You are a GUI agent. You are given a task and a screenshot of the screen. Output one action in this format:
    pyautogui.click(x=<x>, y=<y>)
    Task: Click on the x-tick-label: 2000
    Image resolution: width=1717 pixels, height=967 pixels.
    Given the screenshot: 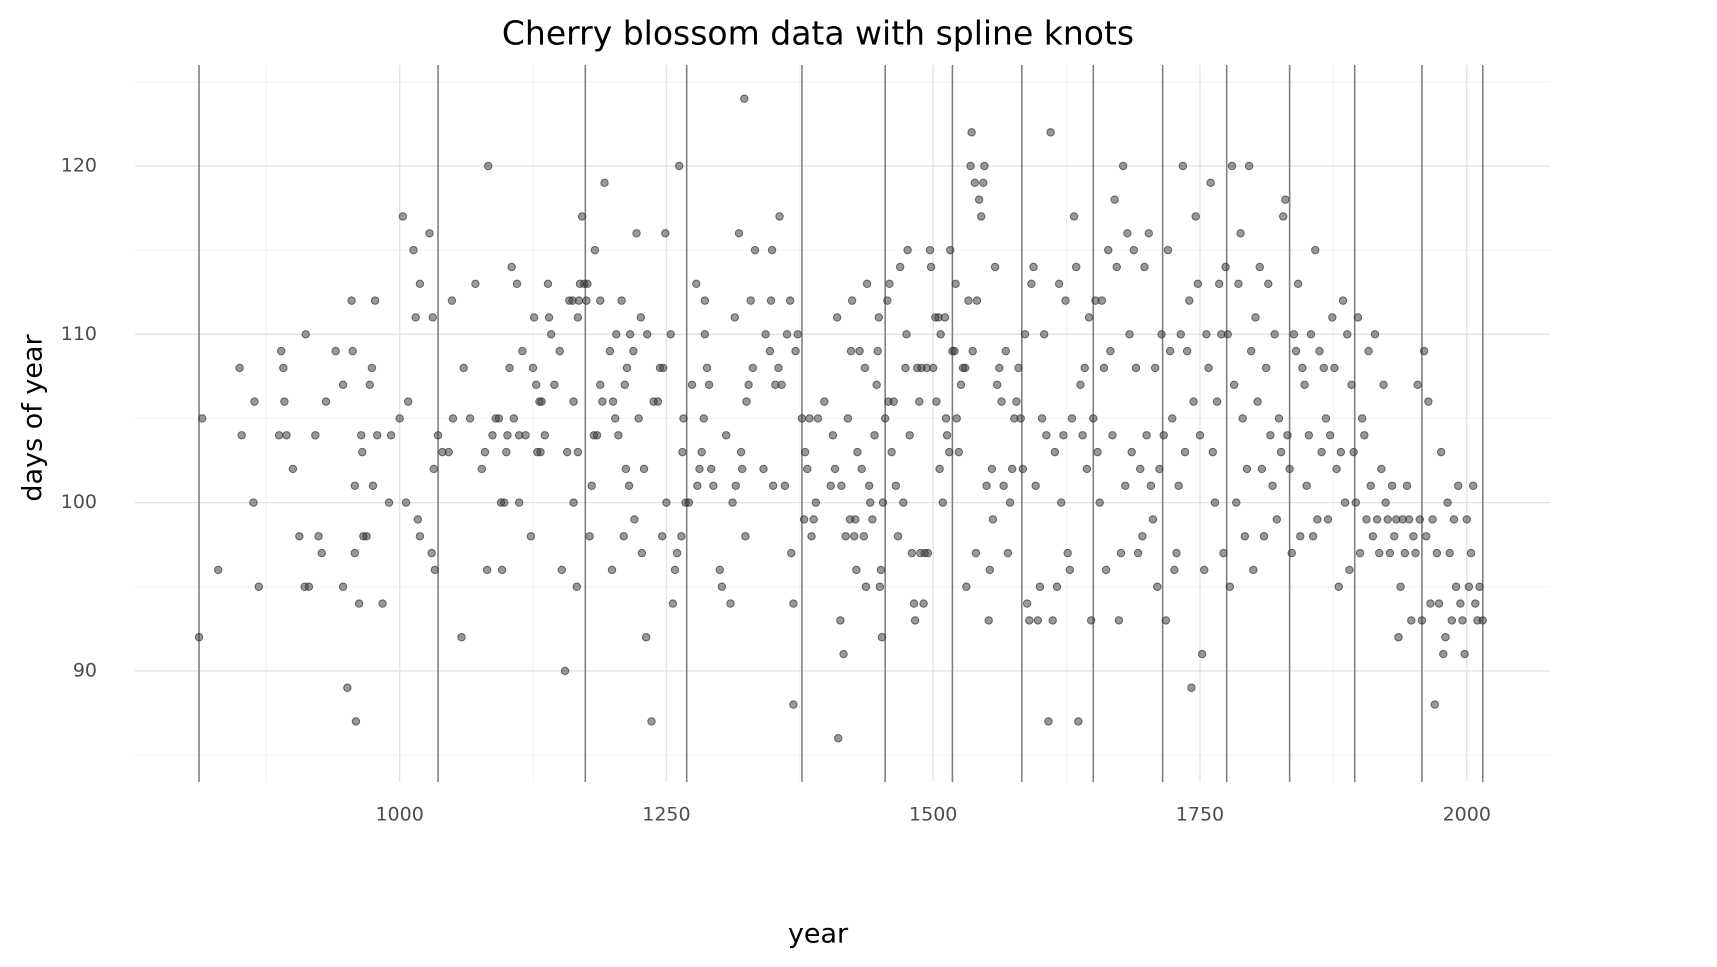 What is the action you would take?
    pyautogui.click(x=1467, y=815)
    